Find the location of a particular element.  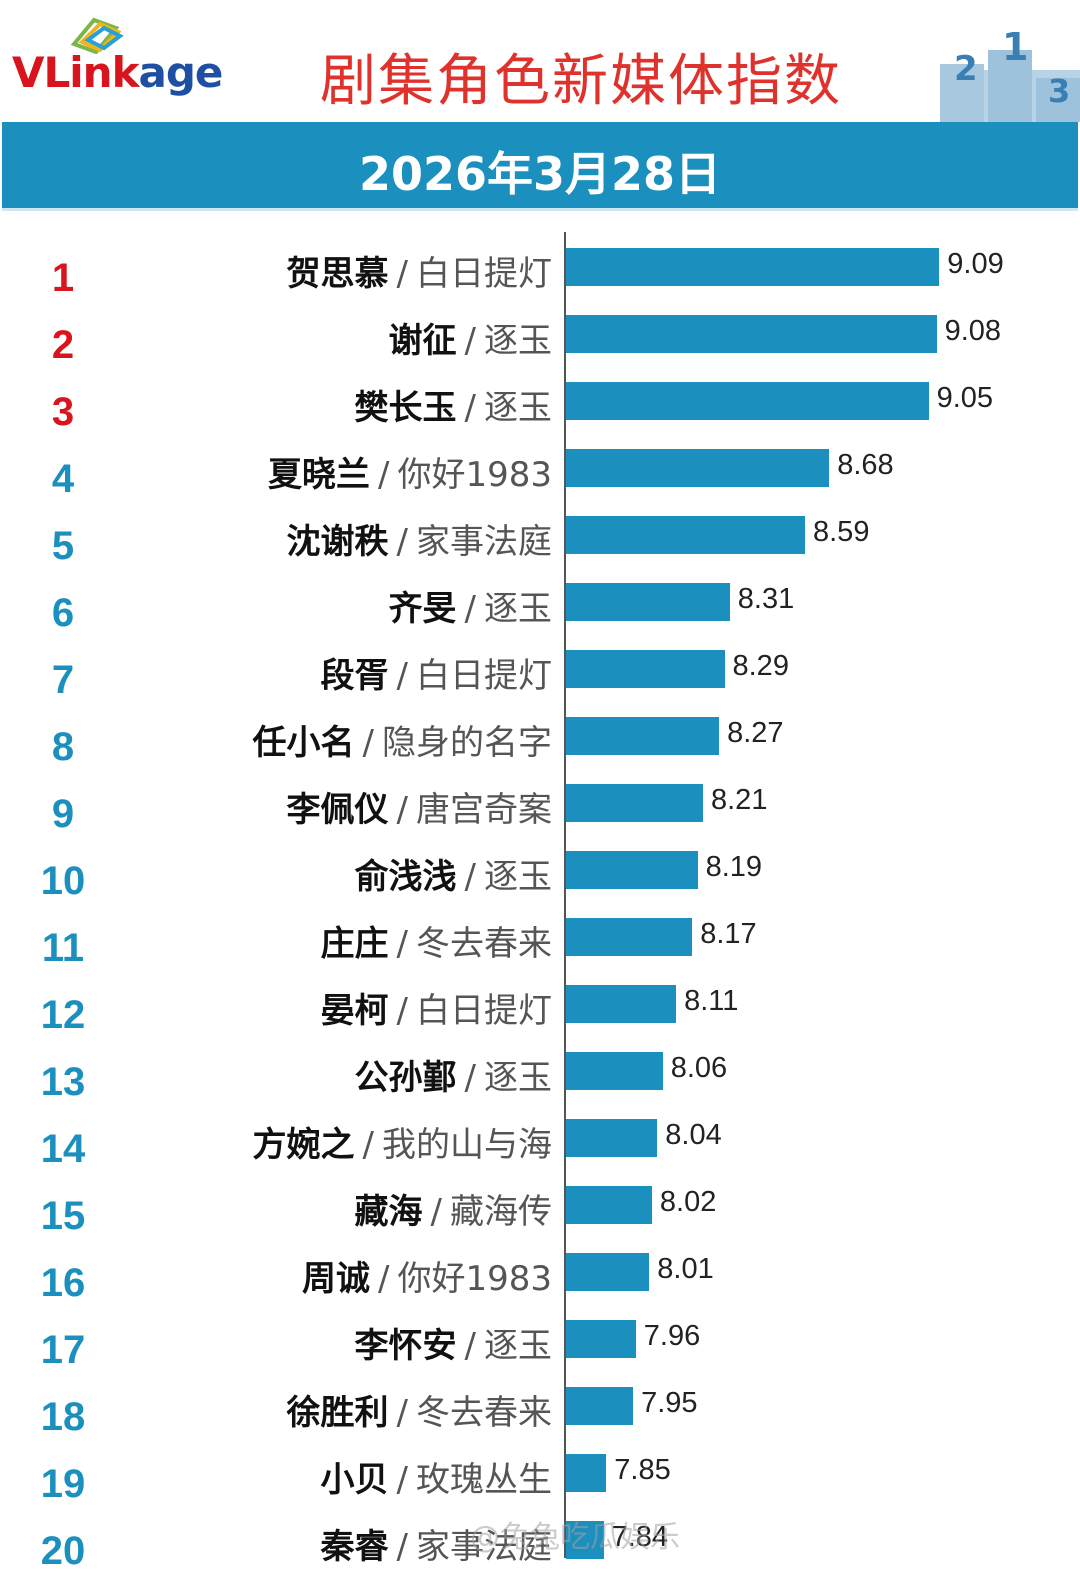

drama-title: 冬去春来 is located at coordinates (484, 1413).